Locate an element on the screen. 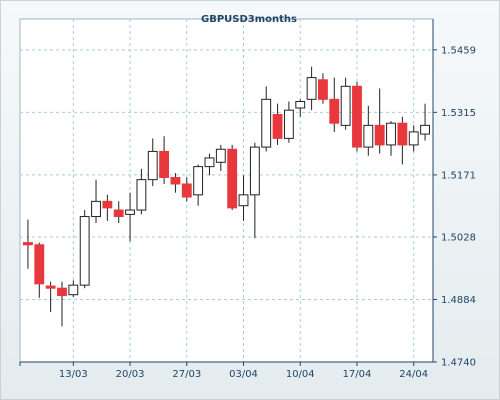 This screenshot has height=400, width=500. x-tick-label: 24/04 is located at coordinates (413, 374).